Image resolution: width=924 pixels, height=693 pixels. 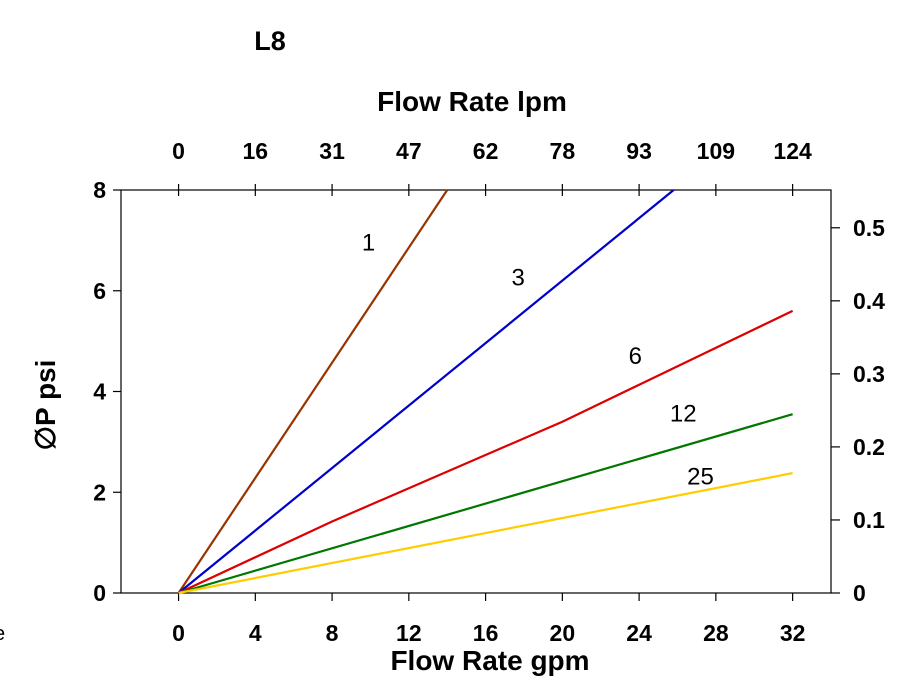 I want to click on x-tick-label: 24, so click(x=639, y=633).